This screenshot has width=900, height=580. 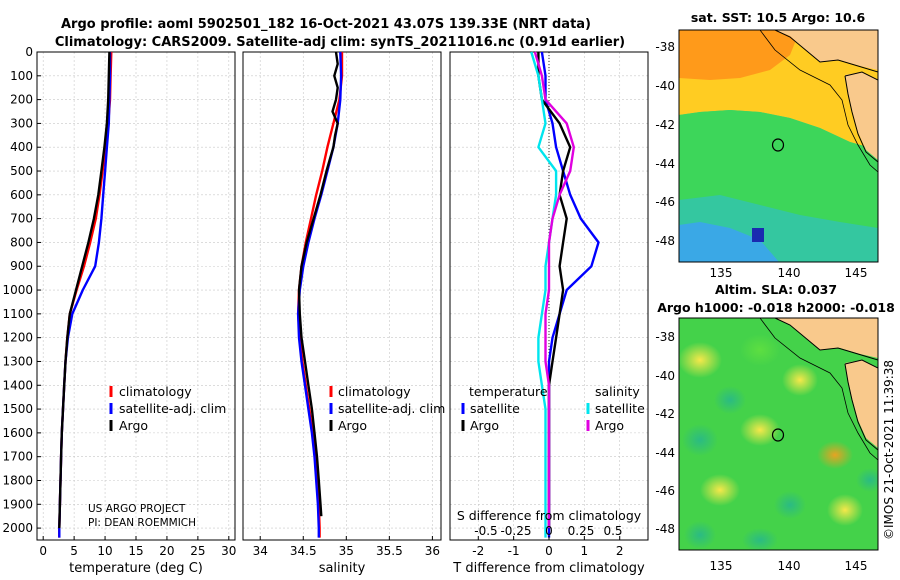 I want to click on legend-satellite-label: satellite-adj. clim, so click(x=391, y=408).